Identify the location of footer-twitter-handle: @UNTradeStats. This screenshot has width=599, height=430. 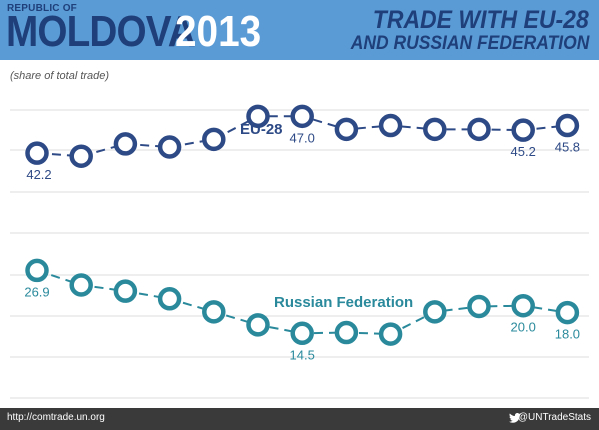
(554, 417).